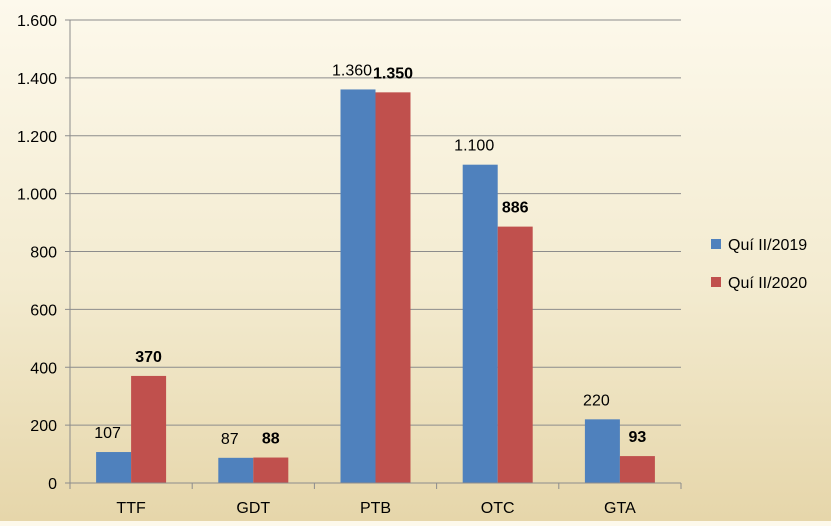 The image size is (831, 526). Describe the element at coordinates (759, 264) in the screenshot. I see `legend: Quí II/2019 Quí II/2020` at that location.